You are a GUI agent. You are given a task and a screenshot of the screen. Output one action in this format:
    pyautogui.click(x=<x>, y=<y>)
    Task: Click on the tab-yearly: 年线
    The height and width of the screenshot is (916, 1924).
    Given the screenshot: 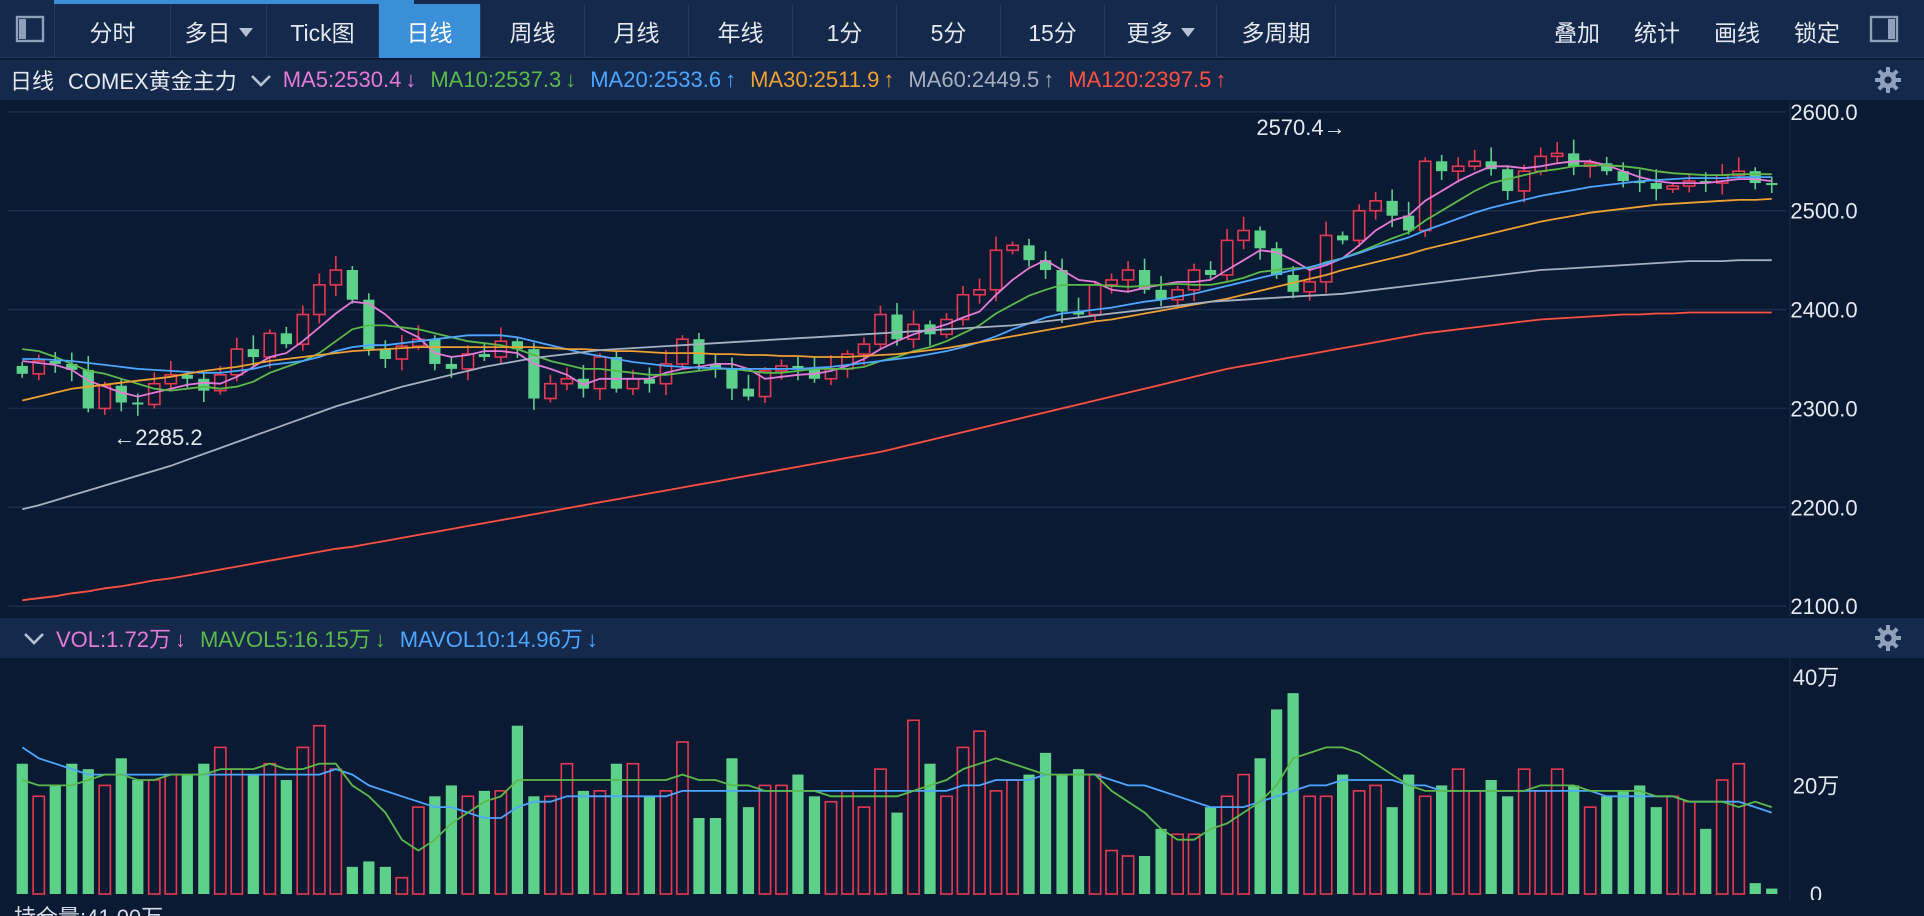 What is the action you would take?
    pyautogui.click(x=740, y=31)
    